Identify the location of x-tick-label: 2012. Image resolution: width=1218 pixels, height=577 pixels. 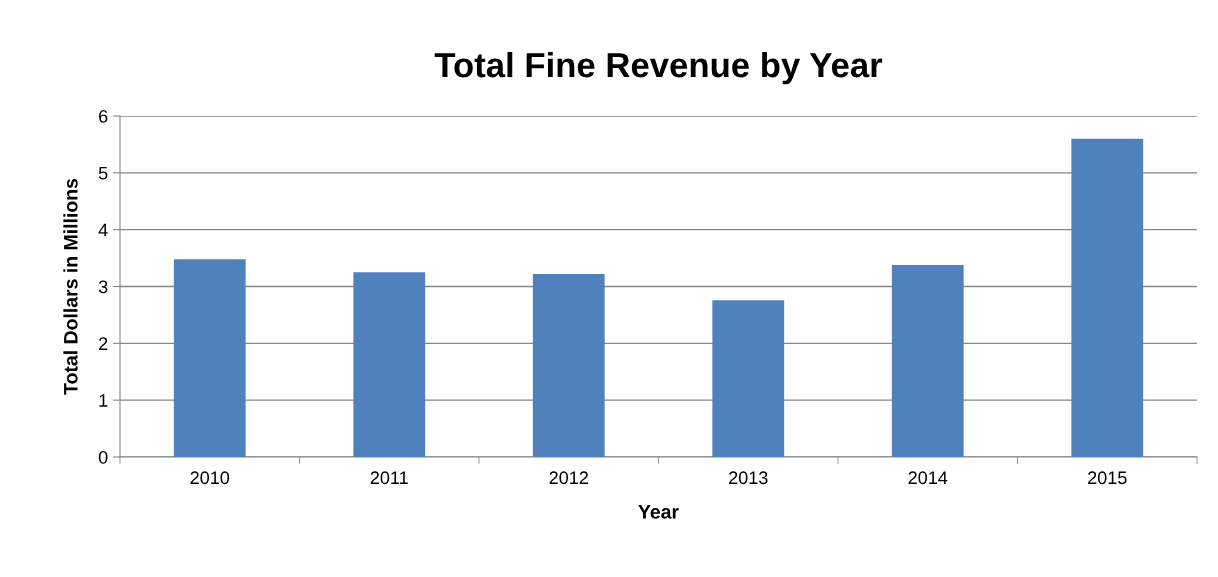
(568, 478).